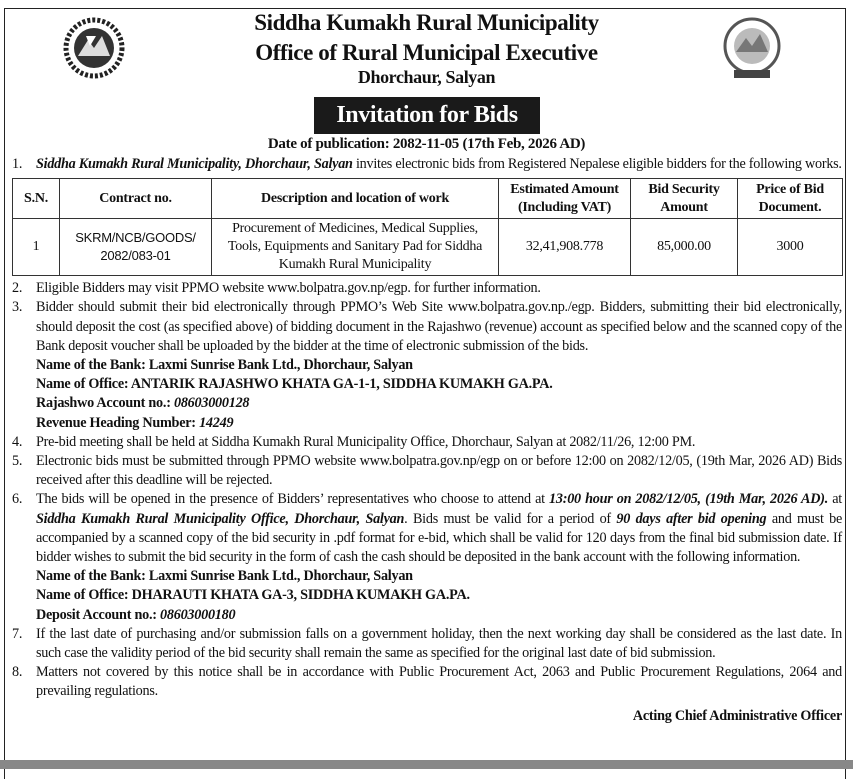 This screenshot has height=779, width=853. Describe the element at coordinates (426, 52) in the screenshot. I see `office-name: Office of Rural Municipal Executive` at that location.